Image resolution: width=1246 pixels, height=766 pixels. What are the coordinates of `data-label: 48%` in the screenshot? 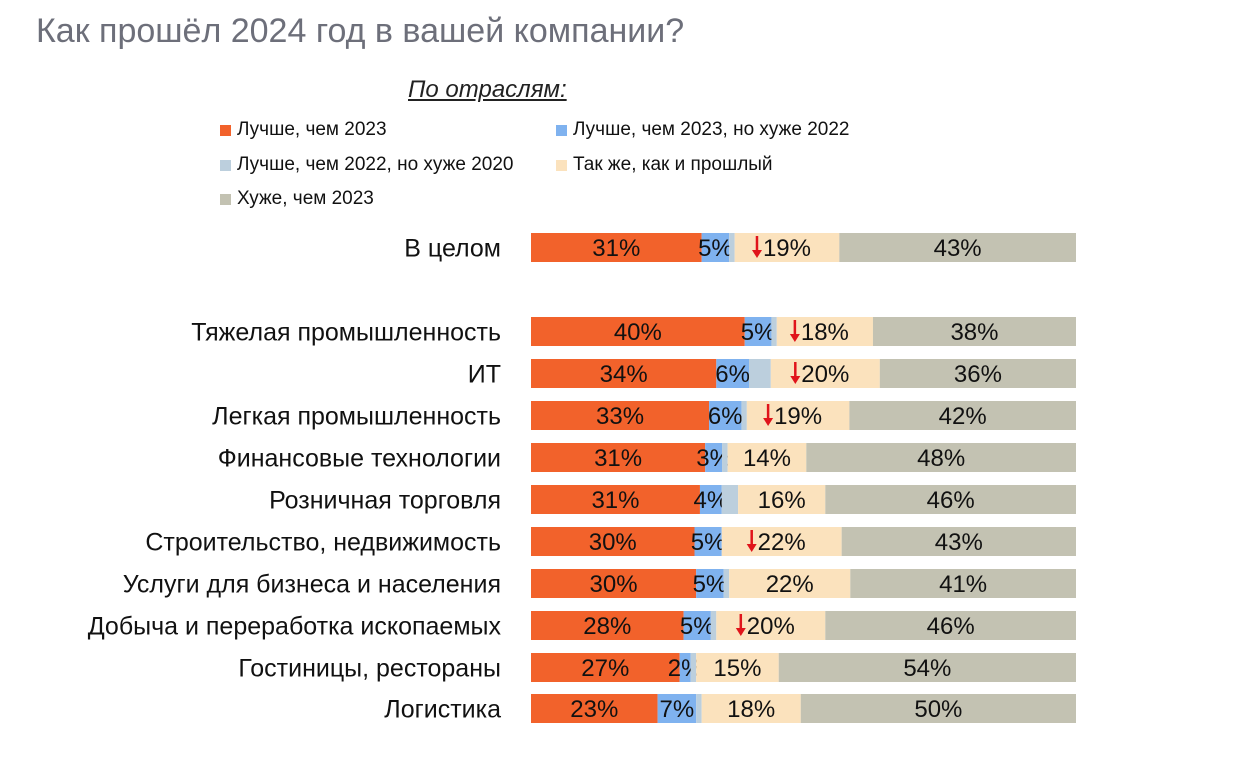 It's located at (941, 458).